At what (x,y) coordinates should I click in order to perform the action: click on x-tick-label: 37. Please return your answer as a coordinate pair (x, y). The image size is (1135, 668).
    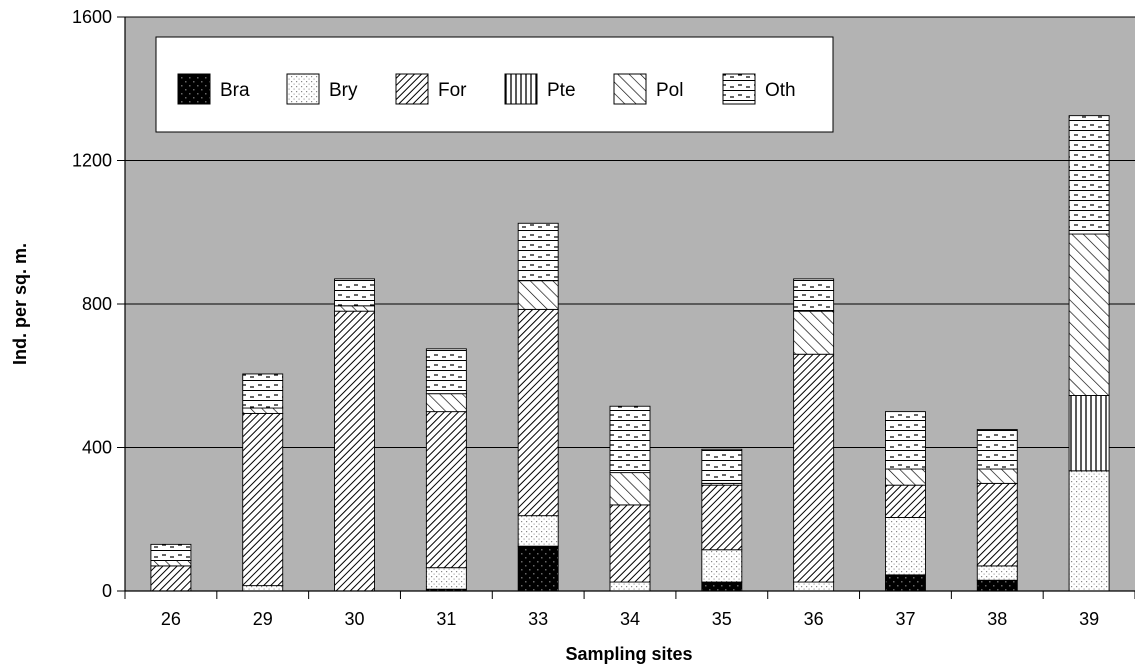
    Looking at the image, I should click on (905, 619).